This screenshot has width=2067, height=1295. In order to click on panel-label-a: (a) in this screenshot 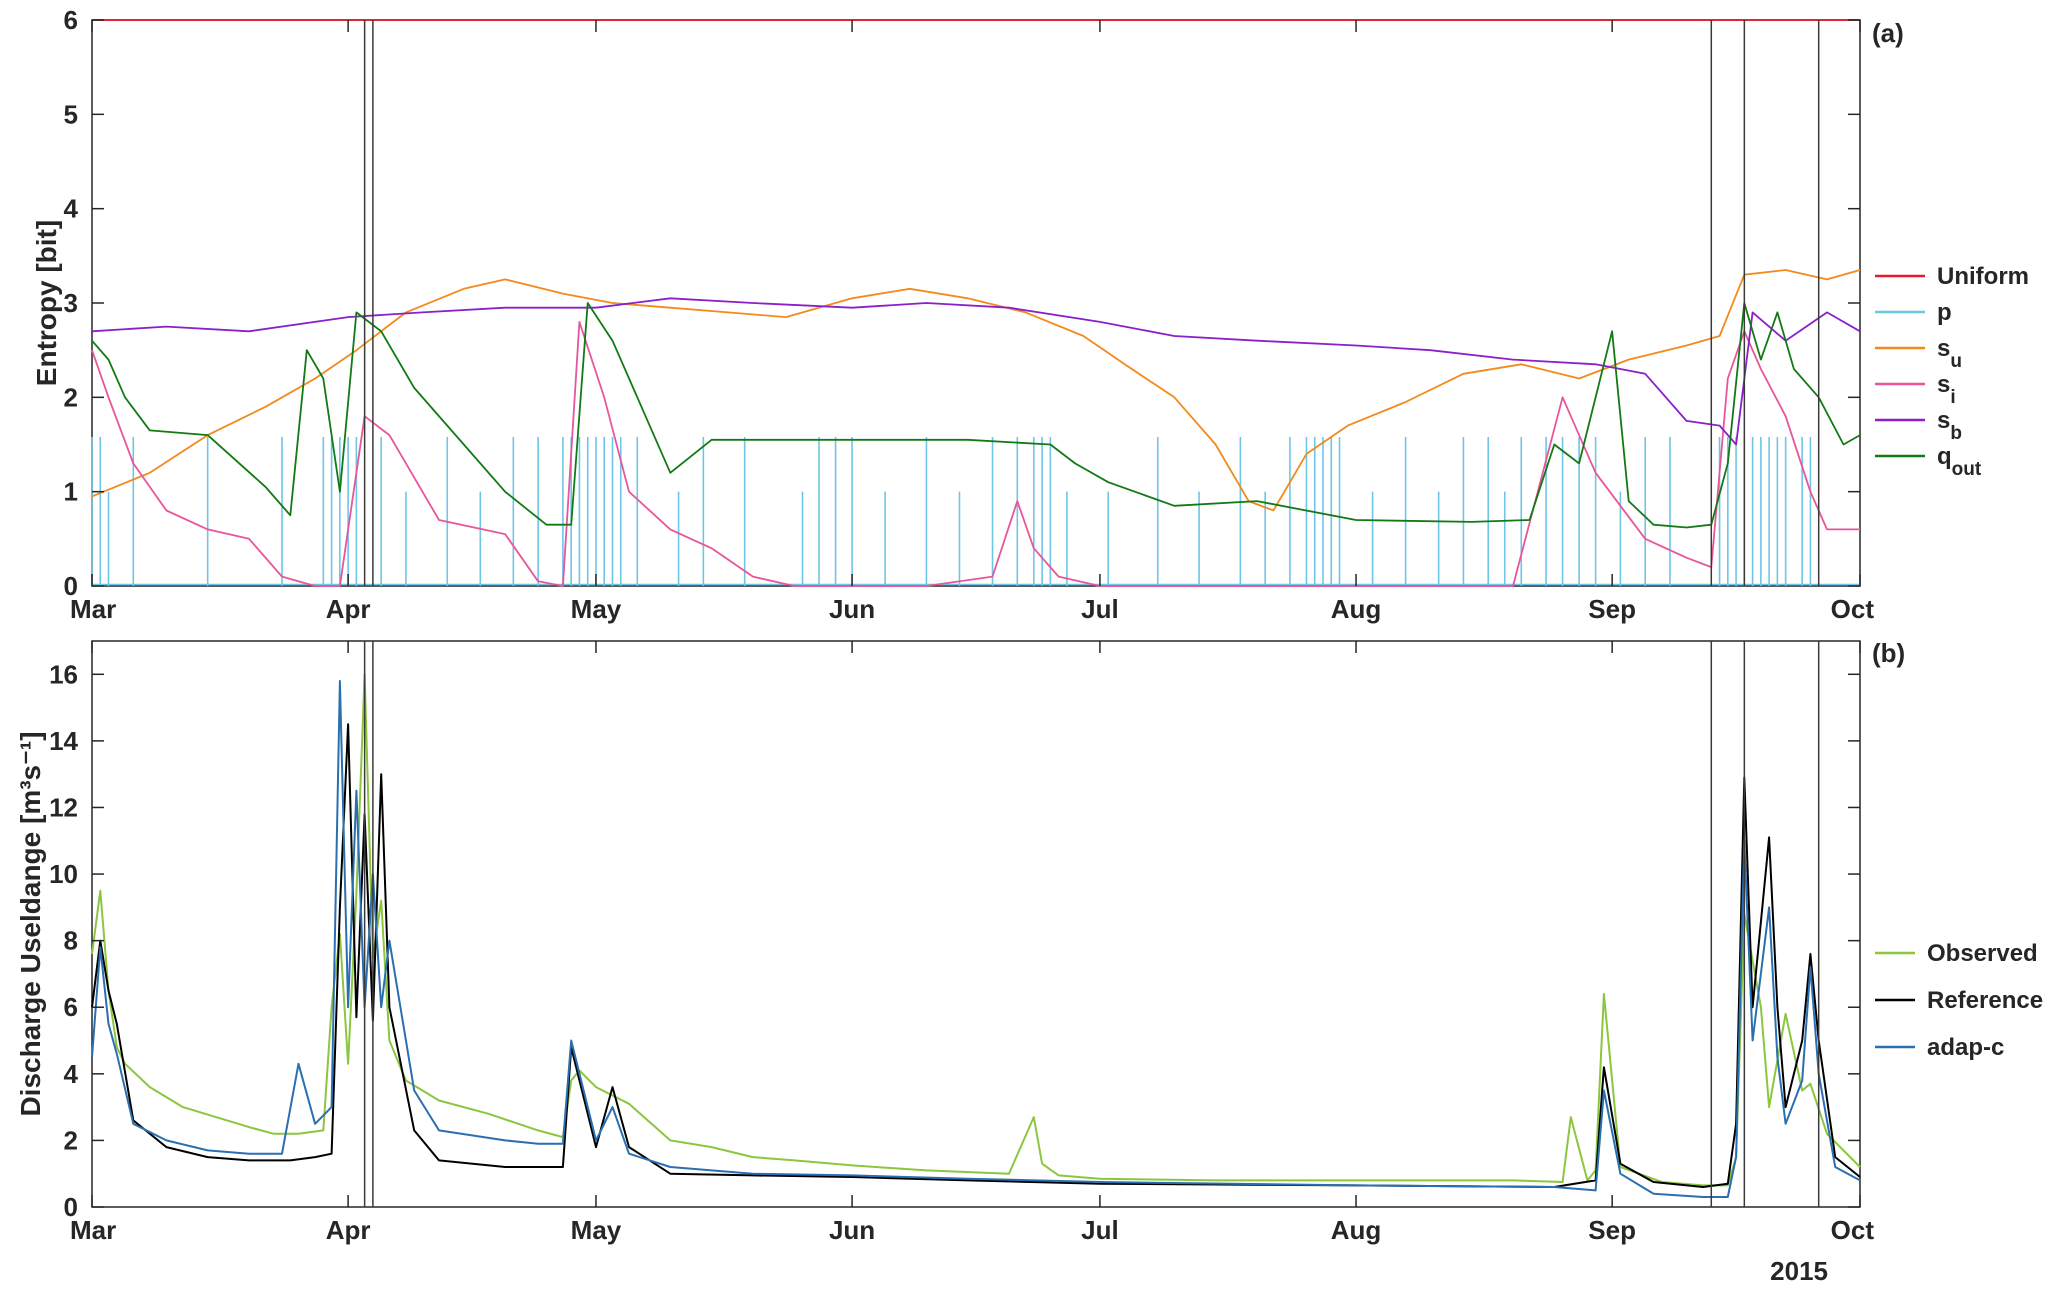, I will do `click(1888, 33)`.